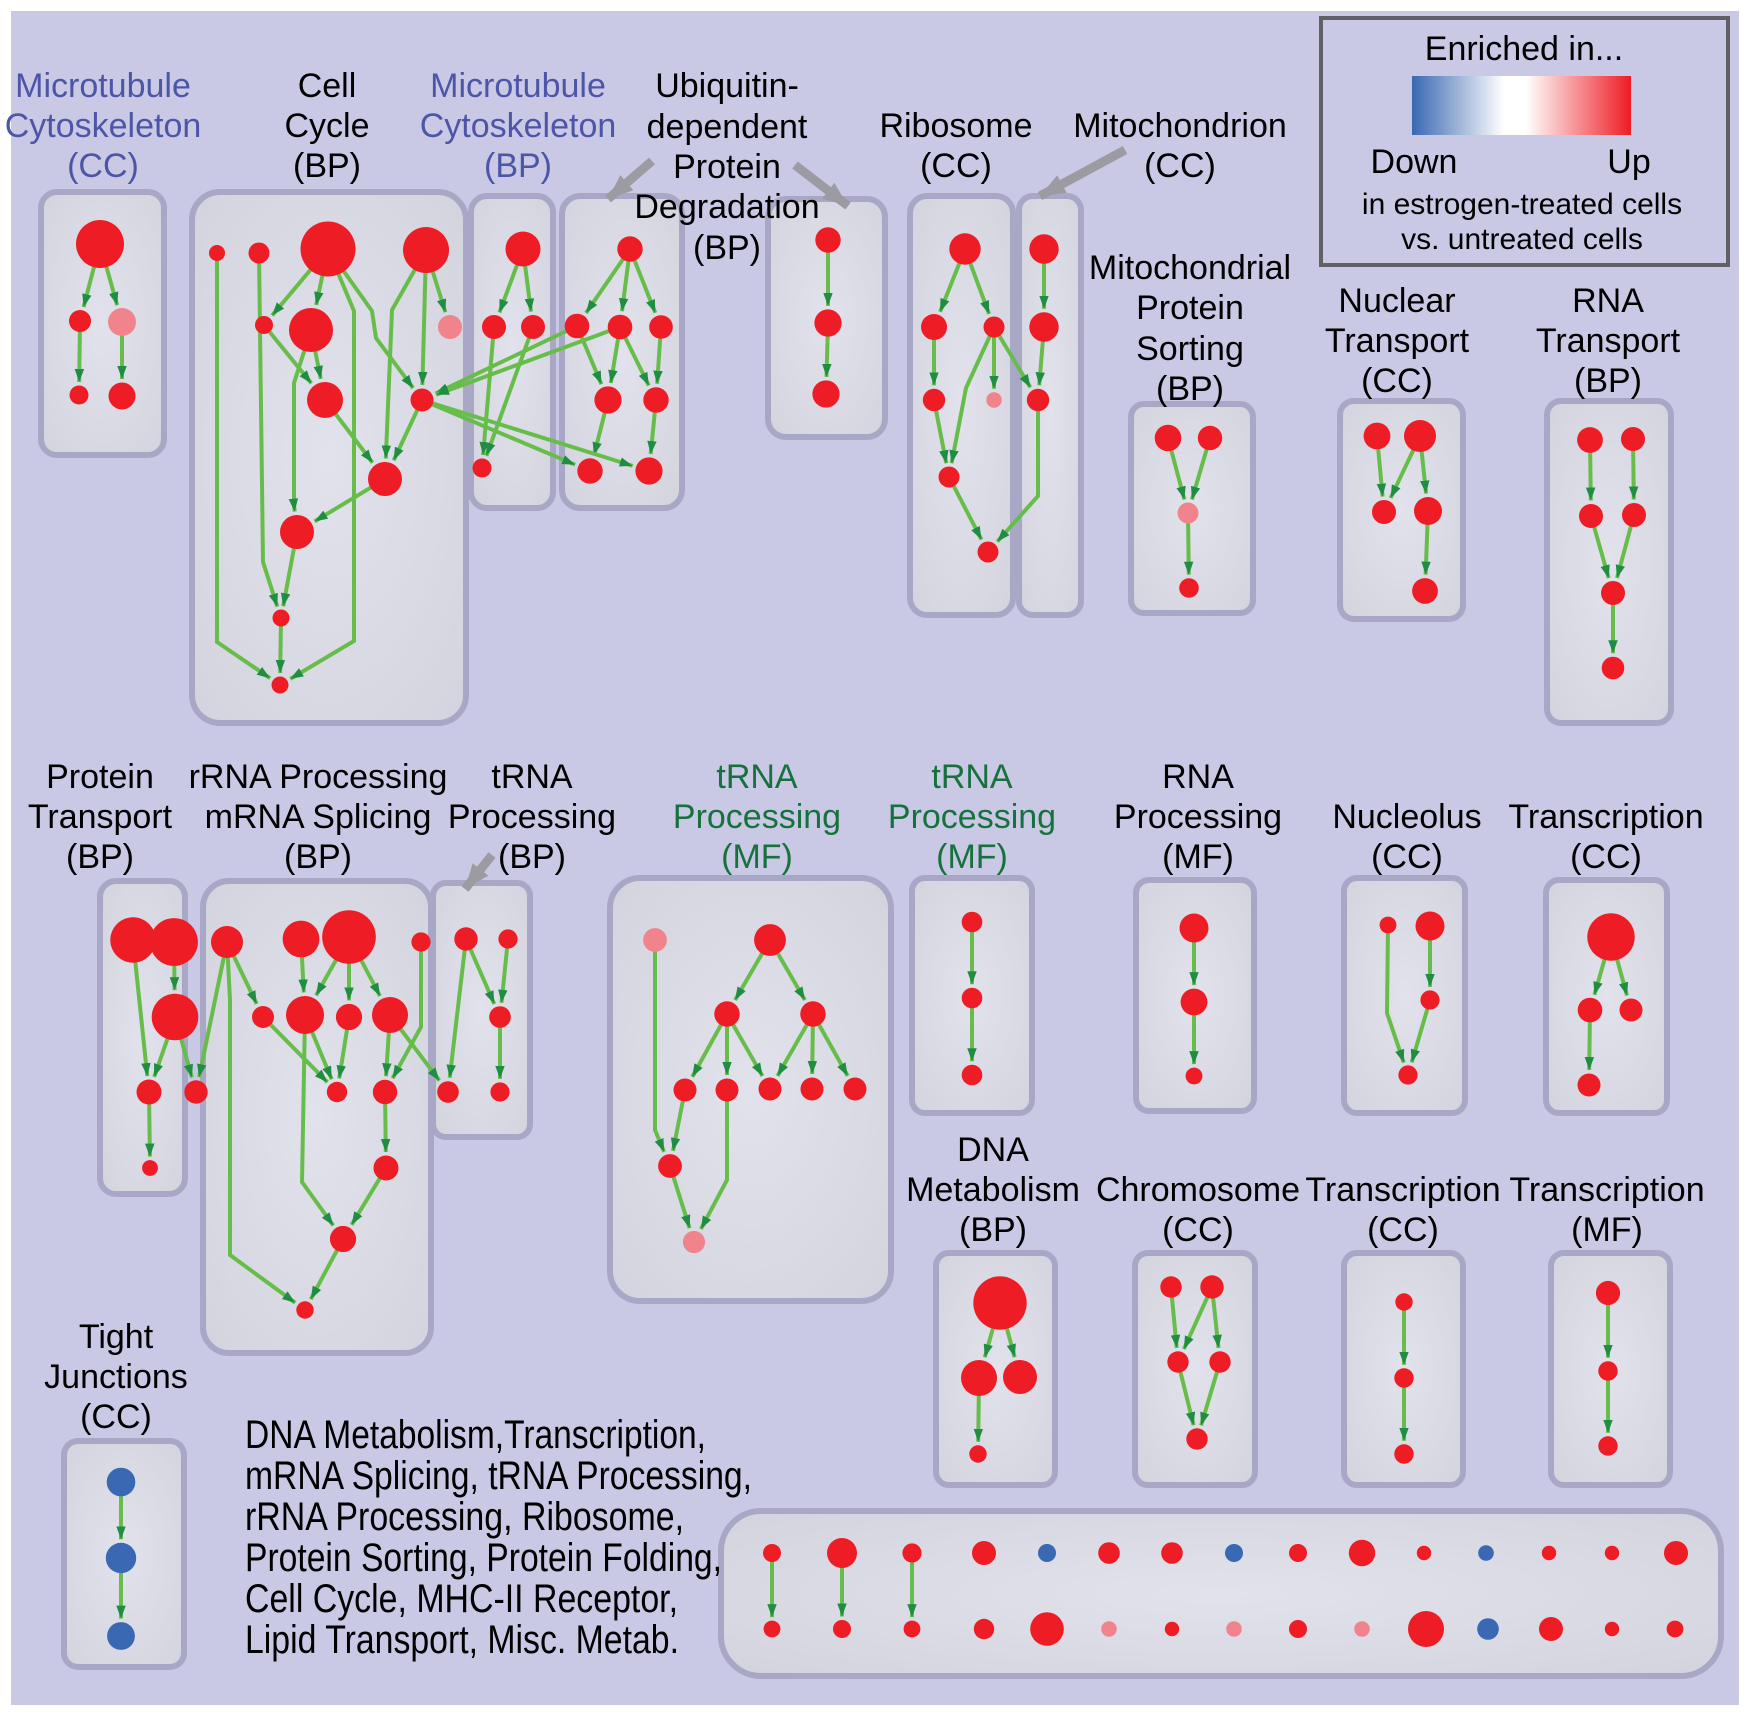 This screenshot has width=1750, height=1715. What do you see at coordinates (726, 207) in the screenshot?
I see `svg-text: Degradation` at bounding box center [726, 207].